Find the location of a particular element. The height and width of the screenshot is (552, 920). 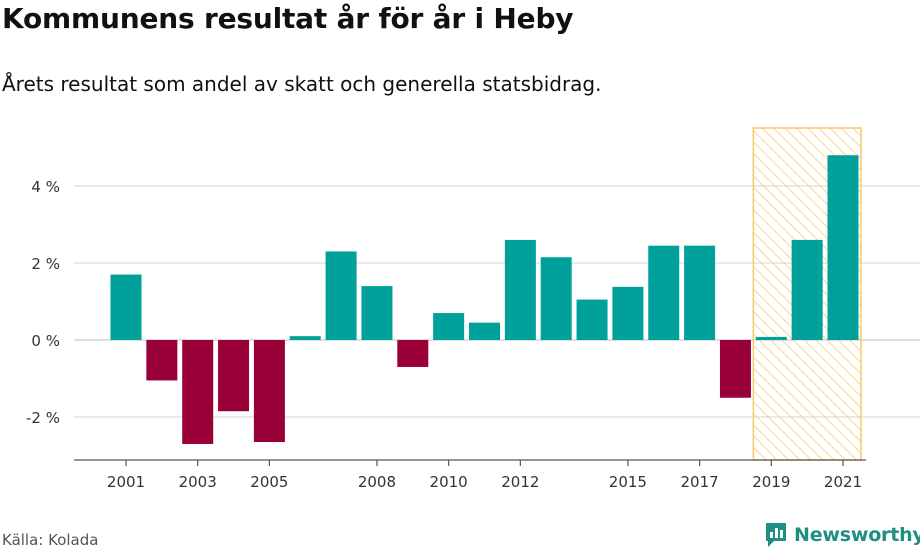

bar-2014 is located at coordinates (592, 319).